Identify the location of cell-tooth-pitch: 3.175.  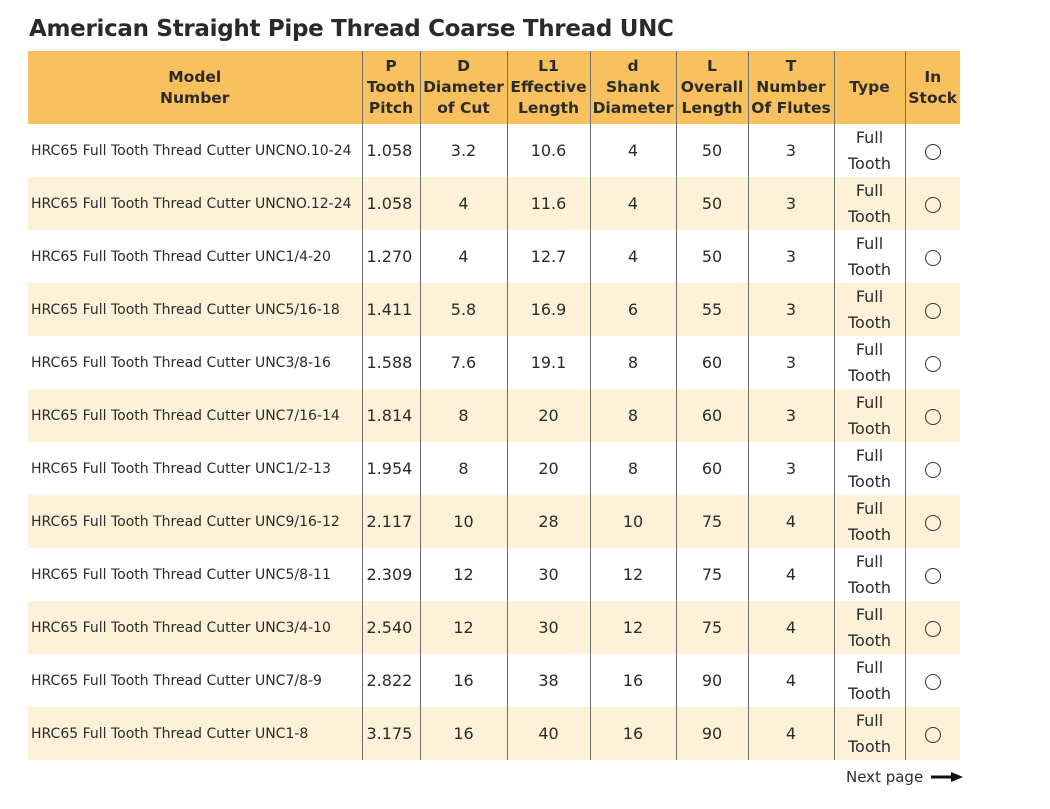
(390, 733).